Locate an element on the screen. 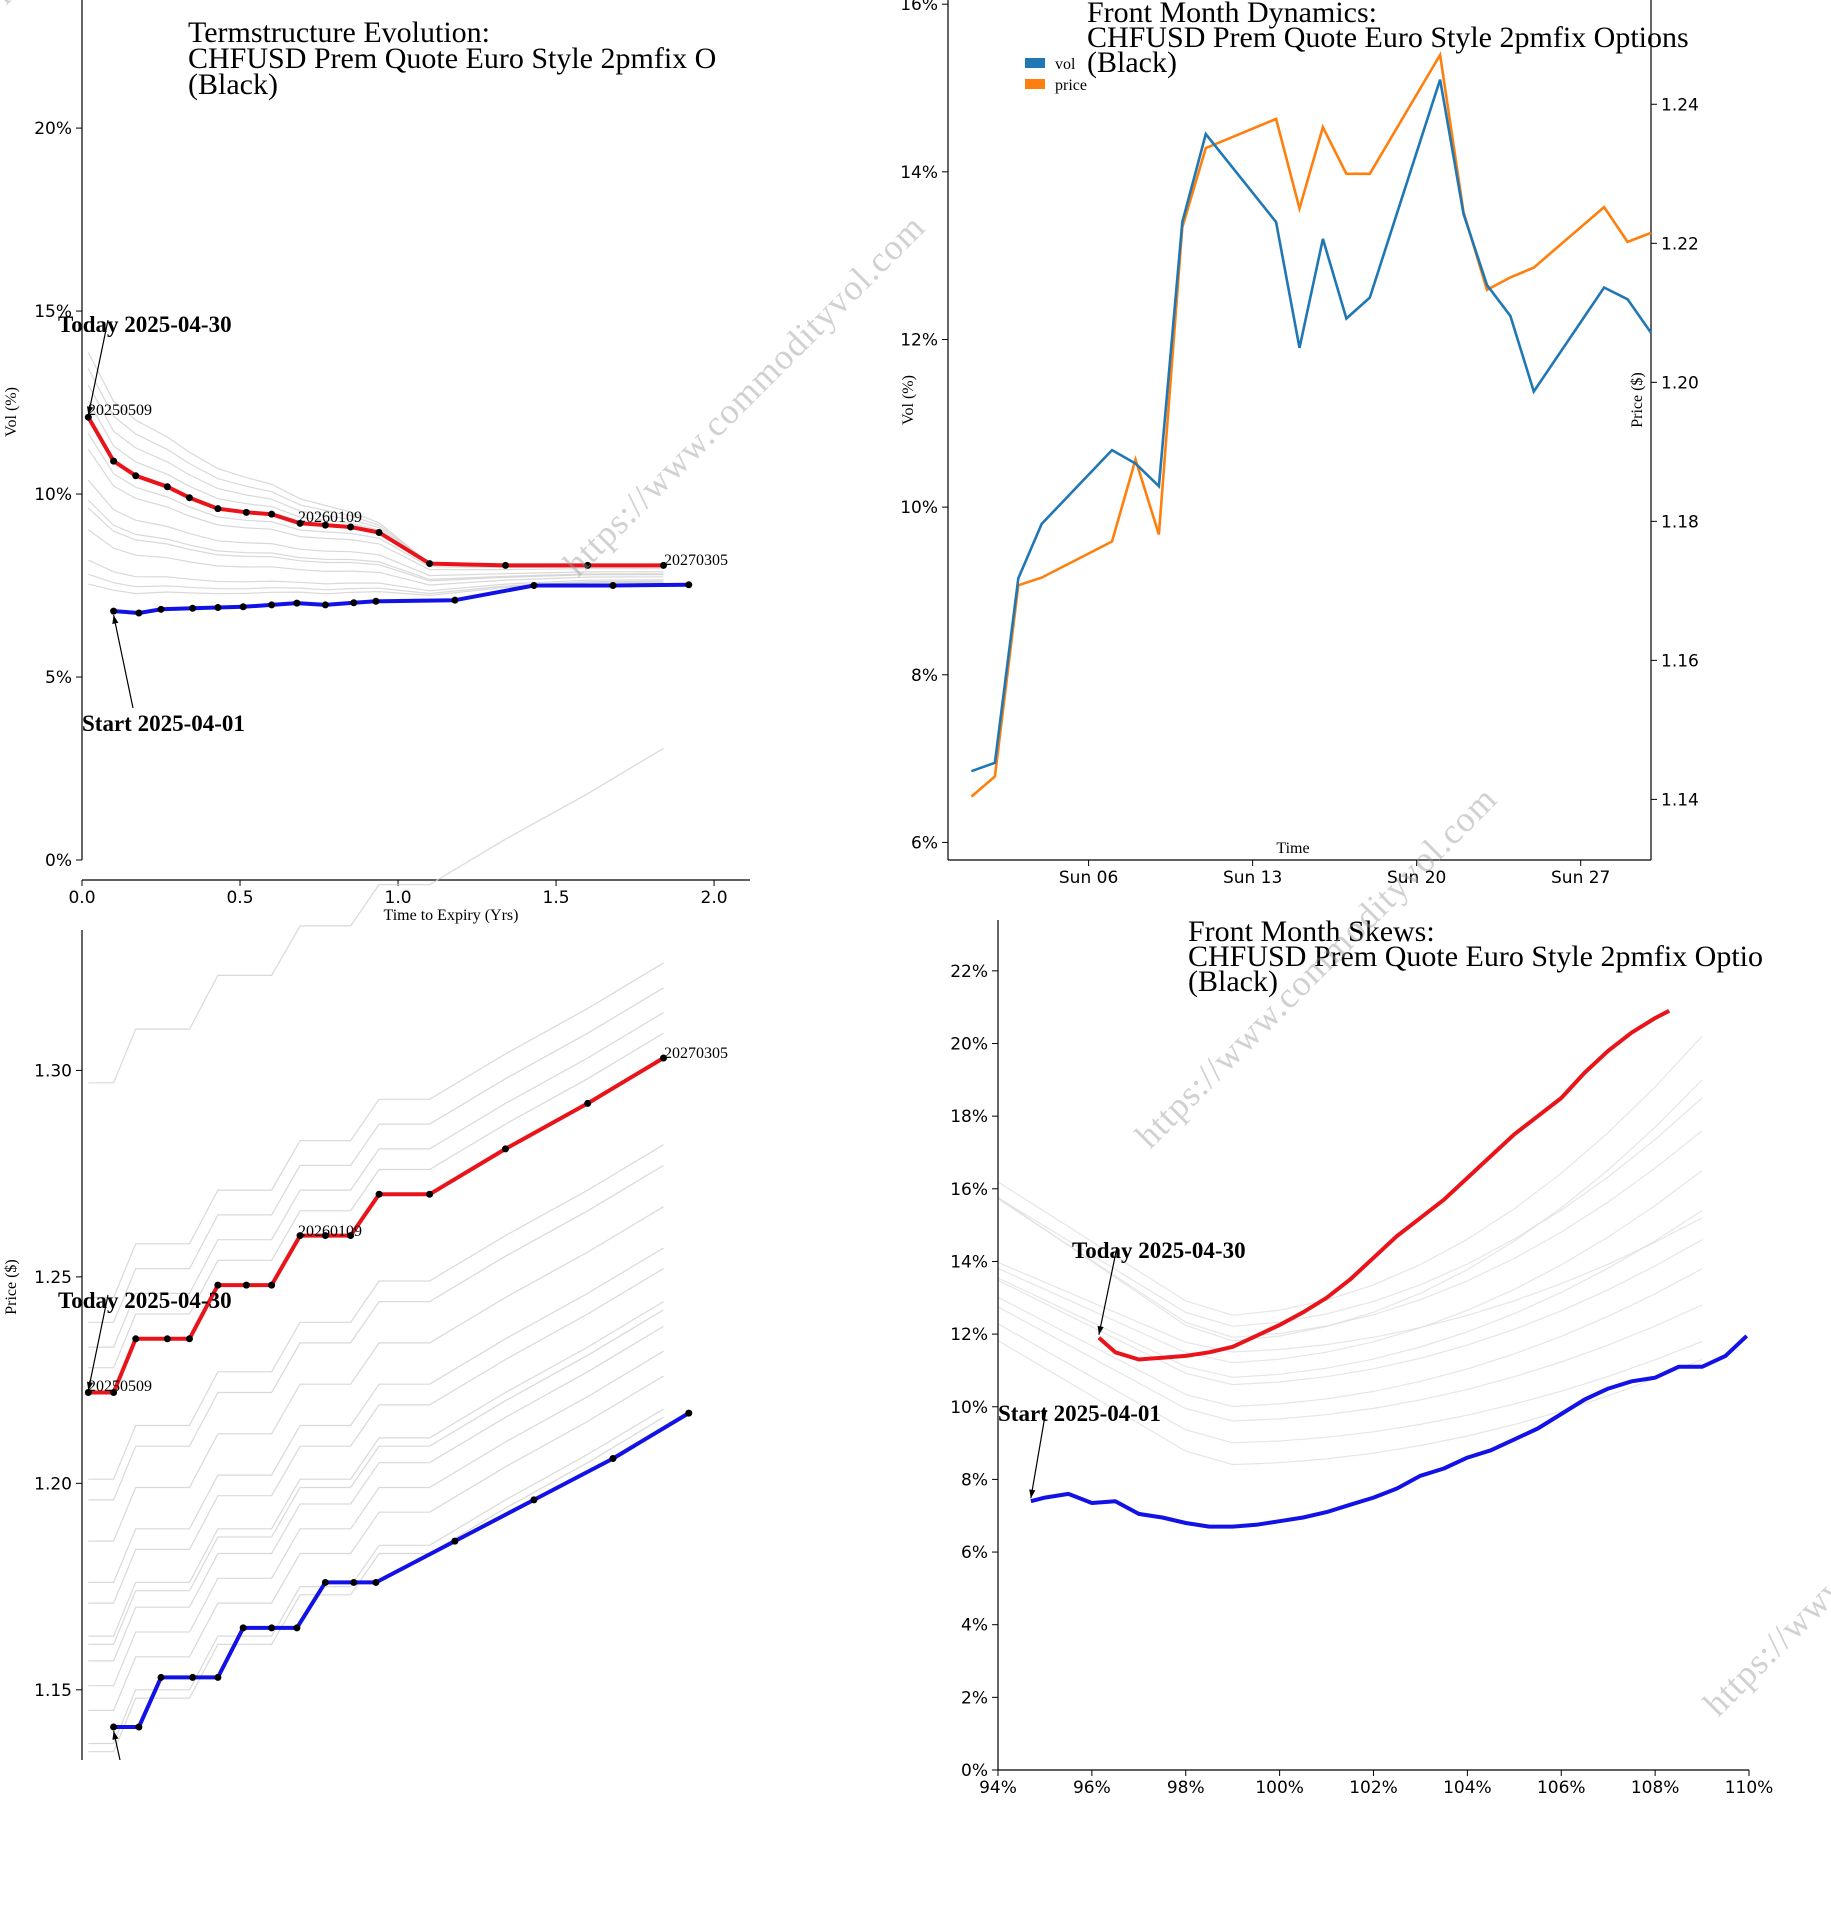 Image resolution: width=1831 pixels, height=1908 pixels. dynamics-x-tick-label: Sun 27 is located at coordinates (1580, 878).